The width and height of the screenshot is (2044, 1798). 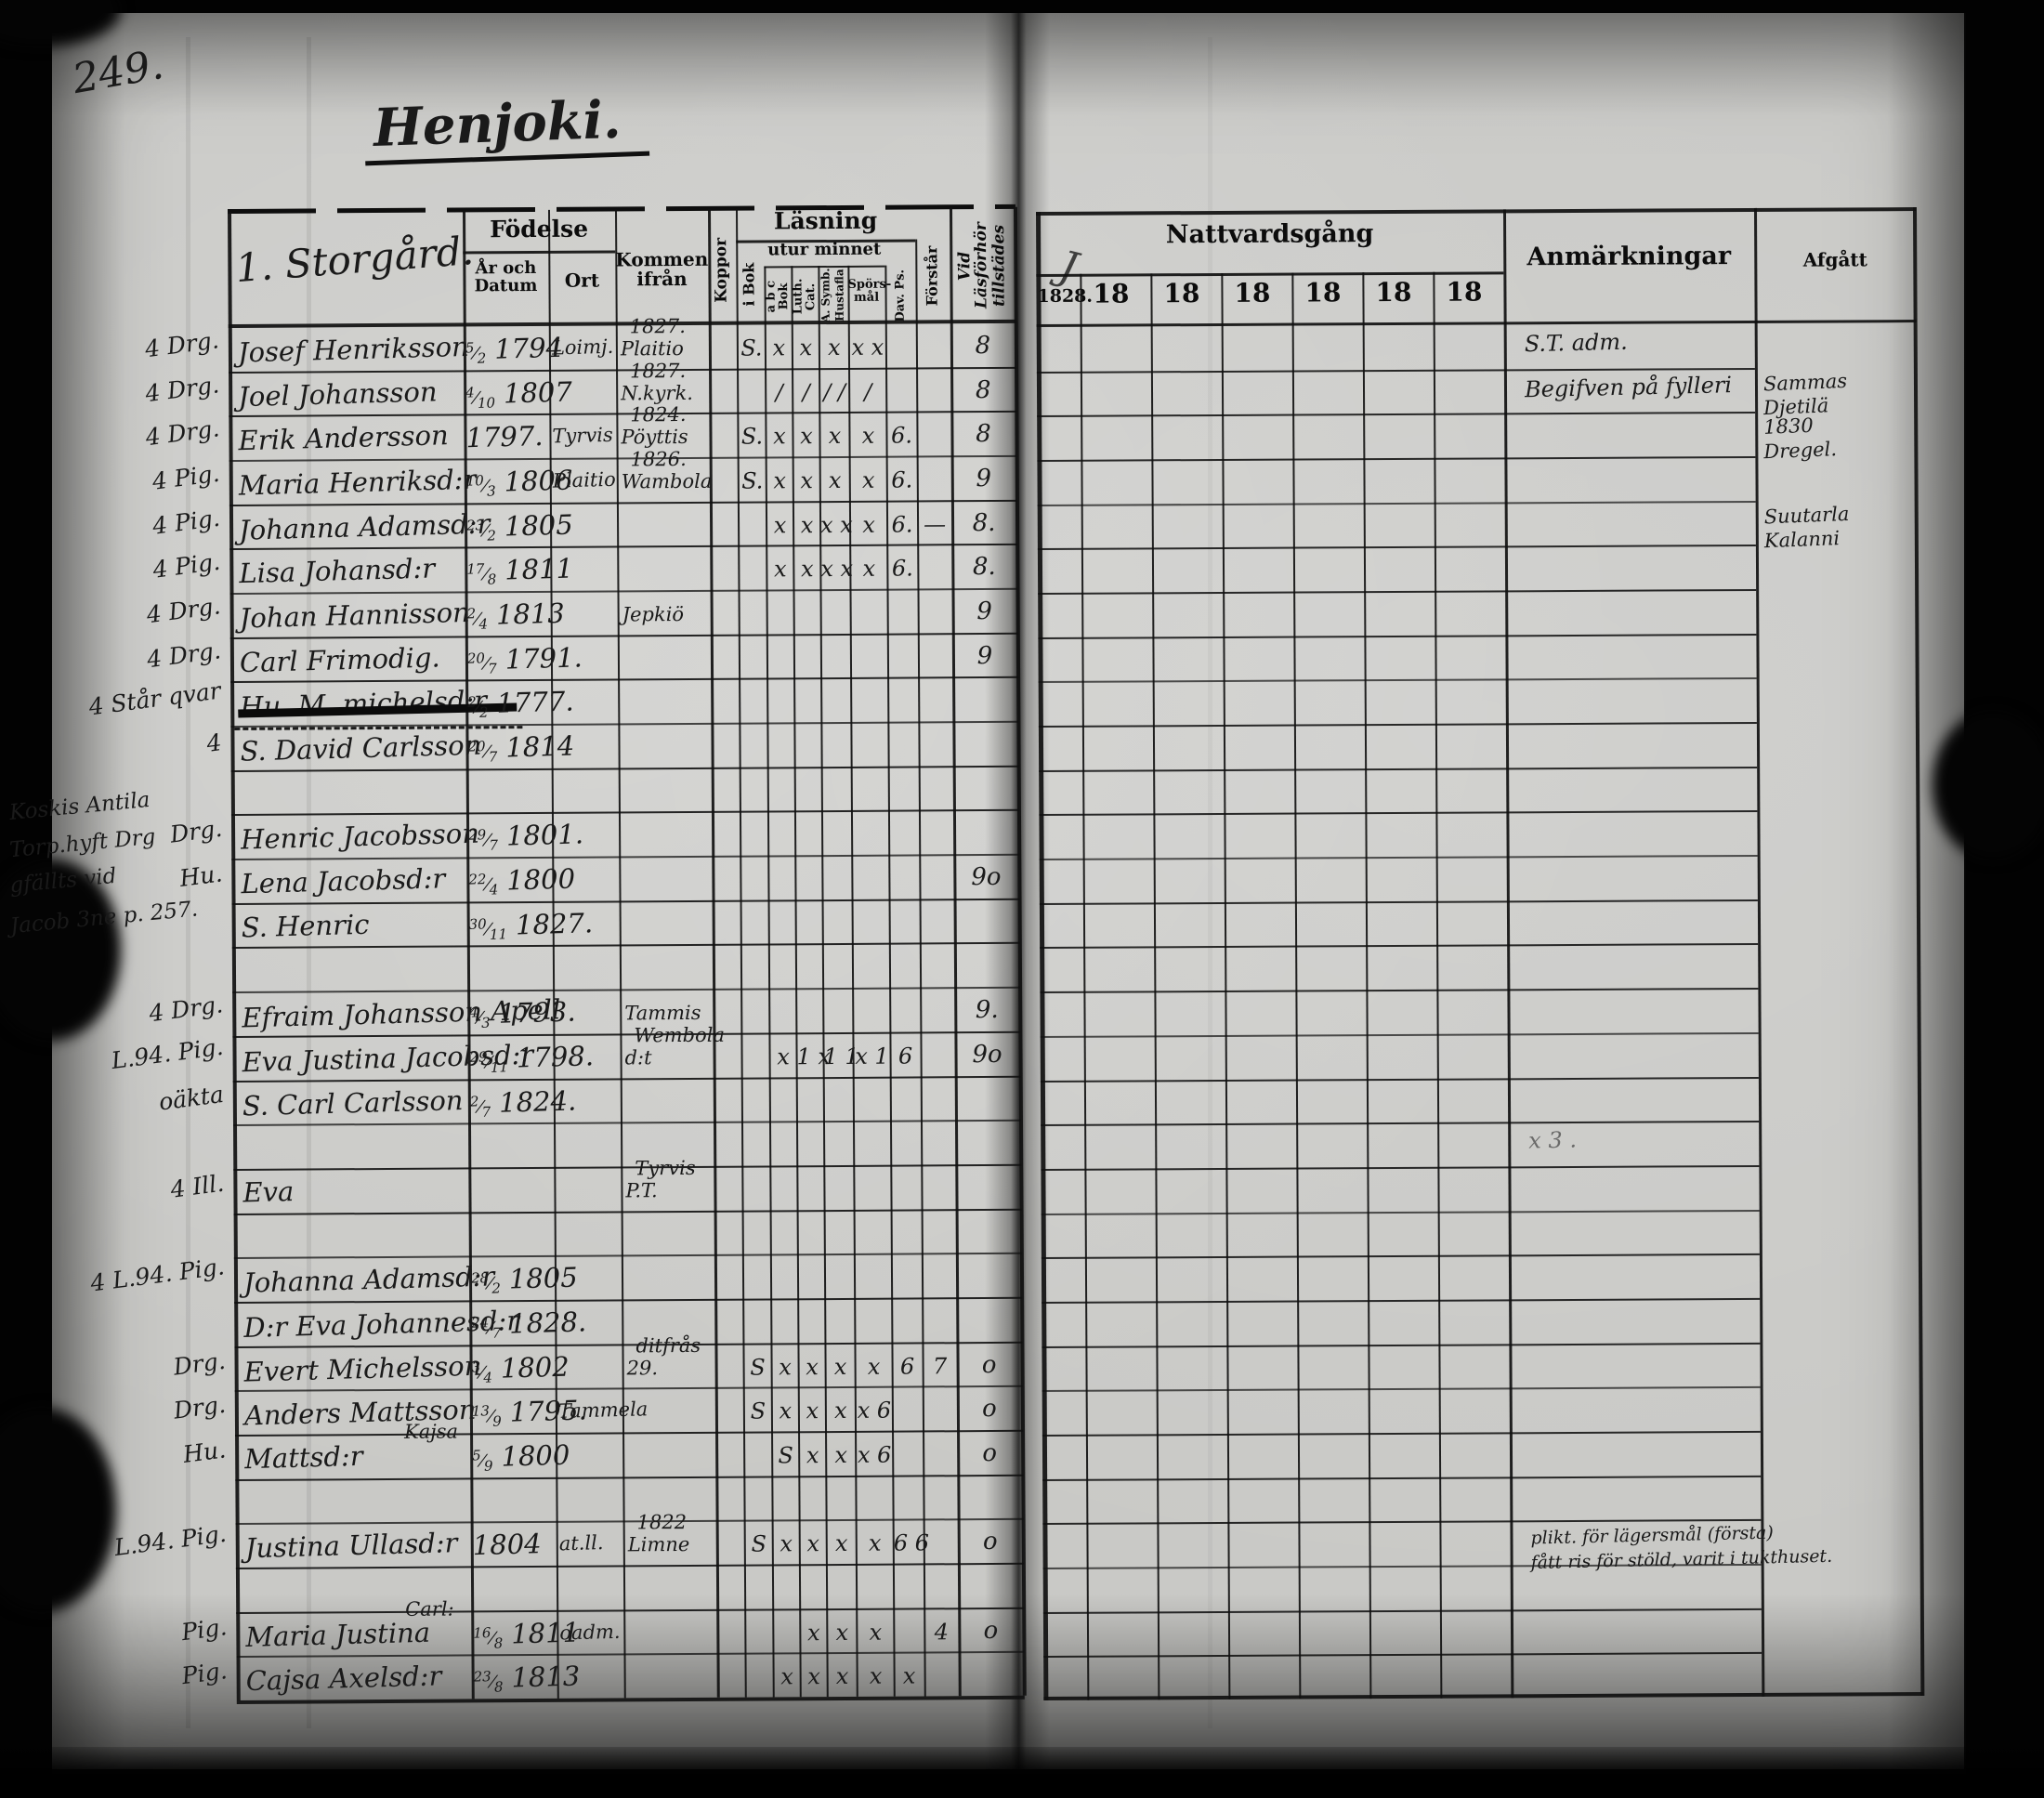 What do you see at coordinates (353, 349) in the screenshot?
I see `person-name: Josef Henriksson` at bounding box center [353, 349].